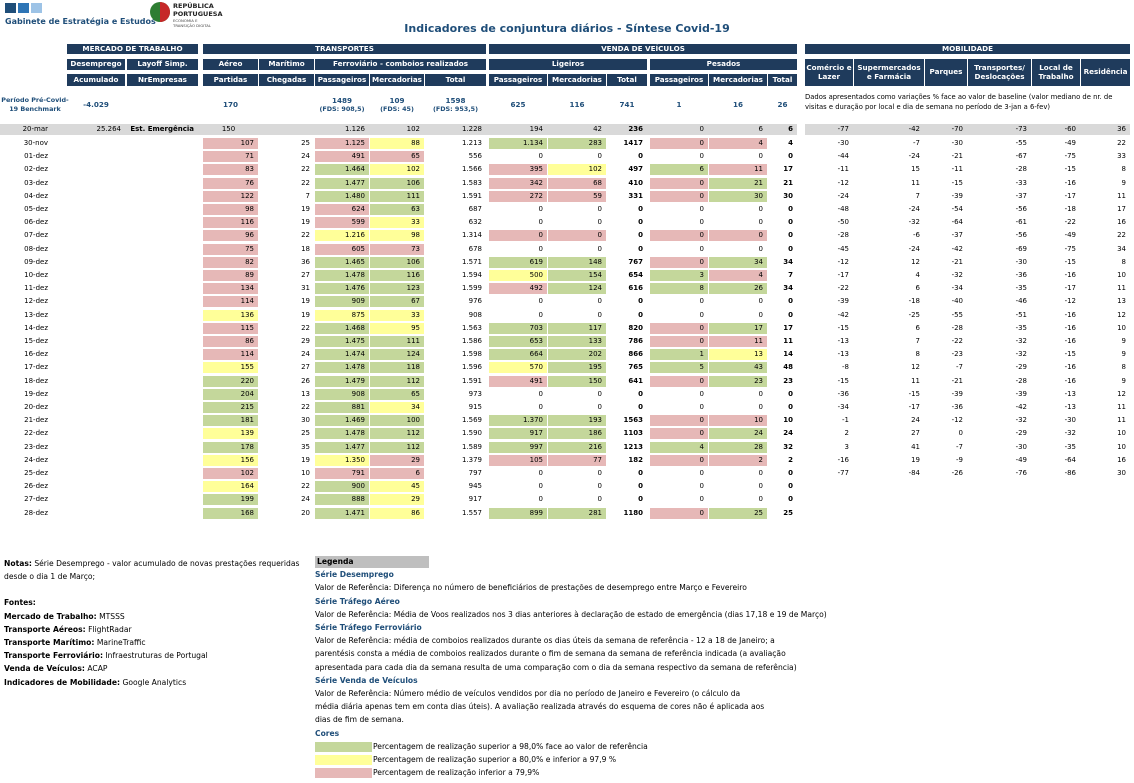  I want to click on cell-aer: 76, so click(230, 183).